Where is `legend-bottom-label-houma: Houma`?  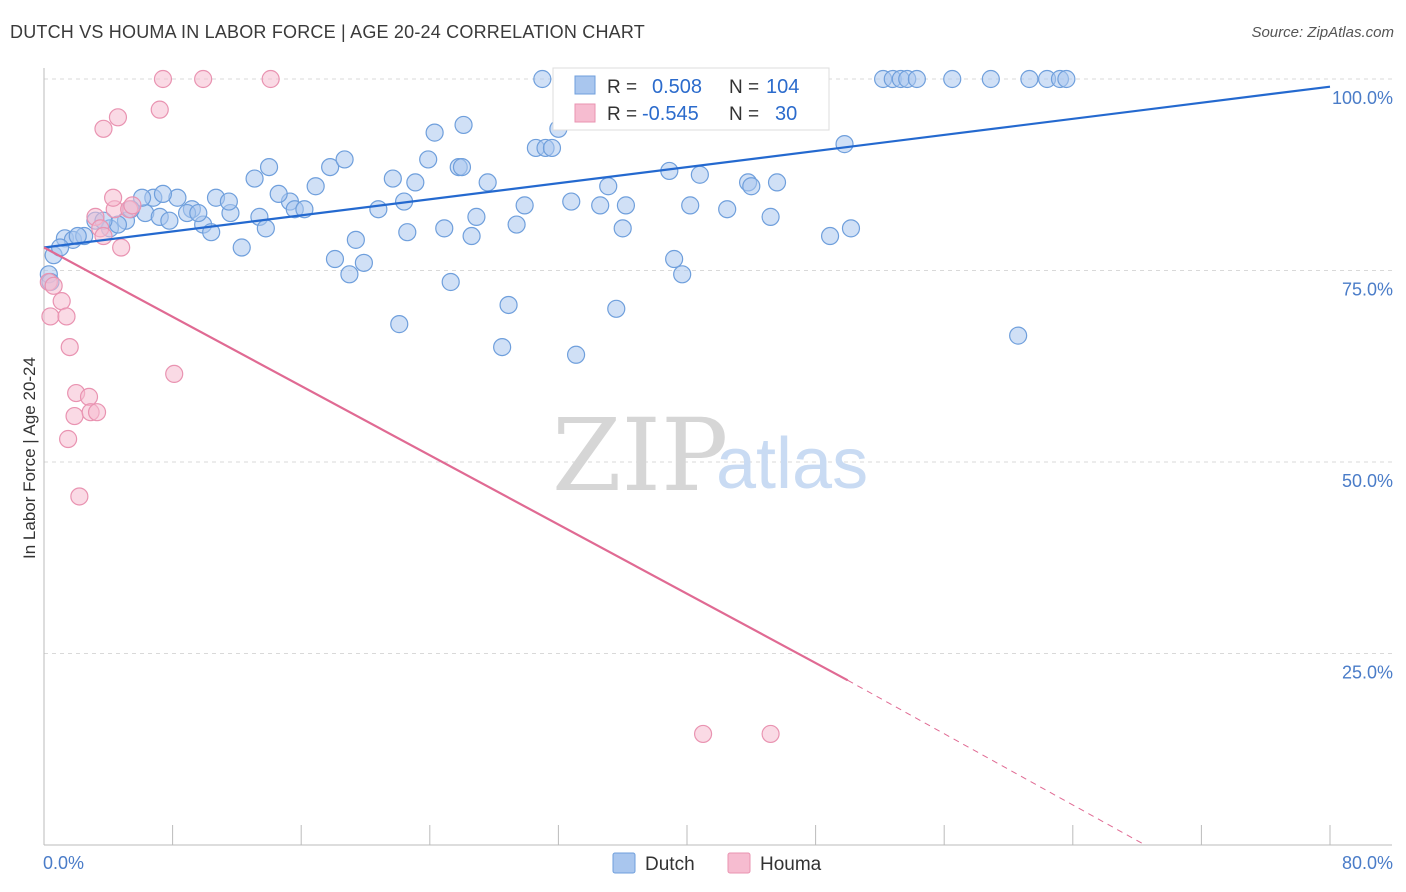 legend-bottom-label-houma: Houma is located at coordinates (791, 864).